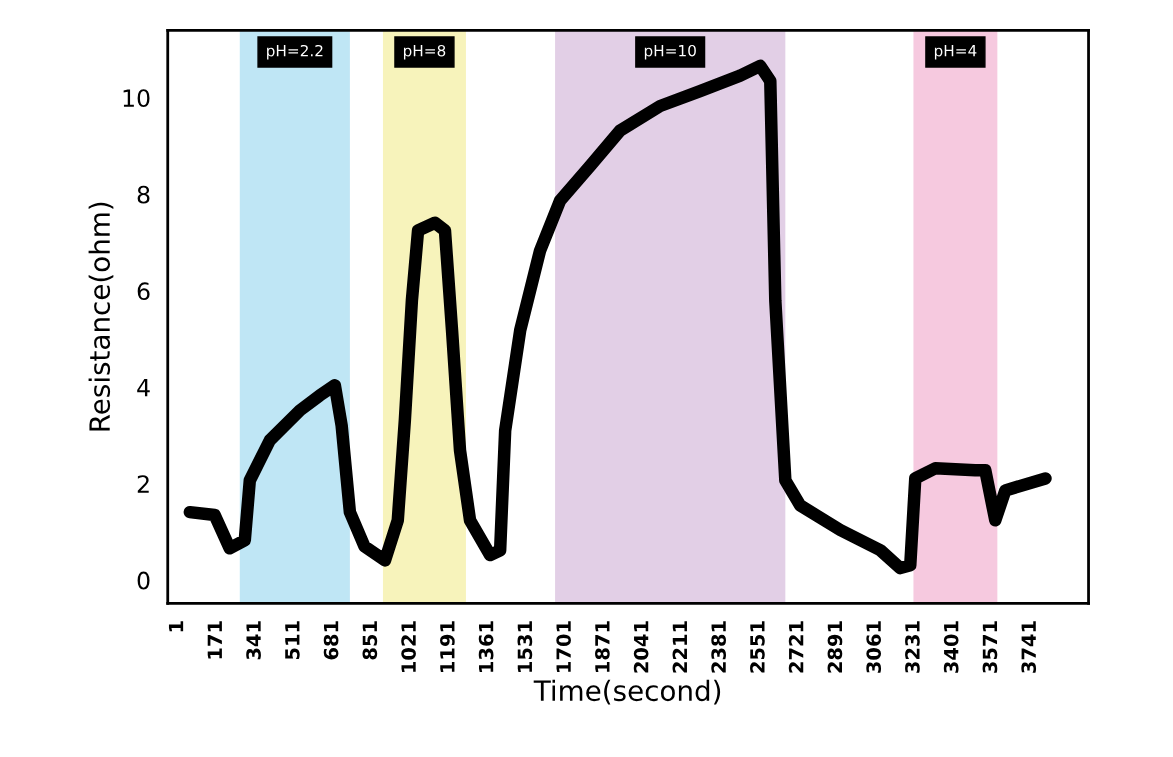 Image resolution: width=1173 pixels, height=757 pixels. What do you see at coordinates (214, 640) in the screenshot?
I see `x-tick-label: 171` at bounding box center [214, 640].